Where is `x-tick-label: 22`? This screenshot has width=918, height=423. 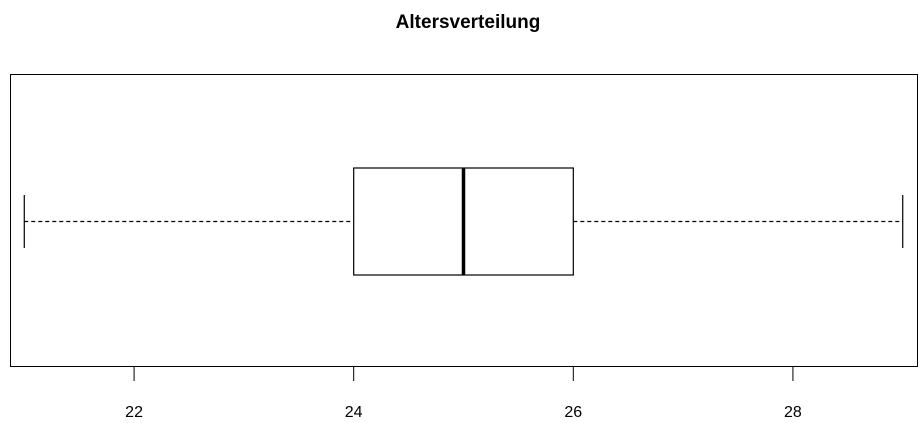 x-tick-label: 22 is located at coordinates (134, 412).